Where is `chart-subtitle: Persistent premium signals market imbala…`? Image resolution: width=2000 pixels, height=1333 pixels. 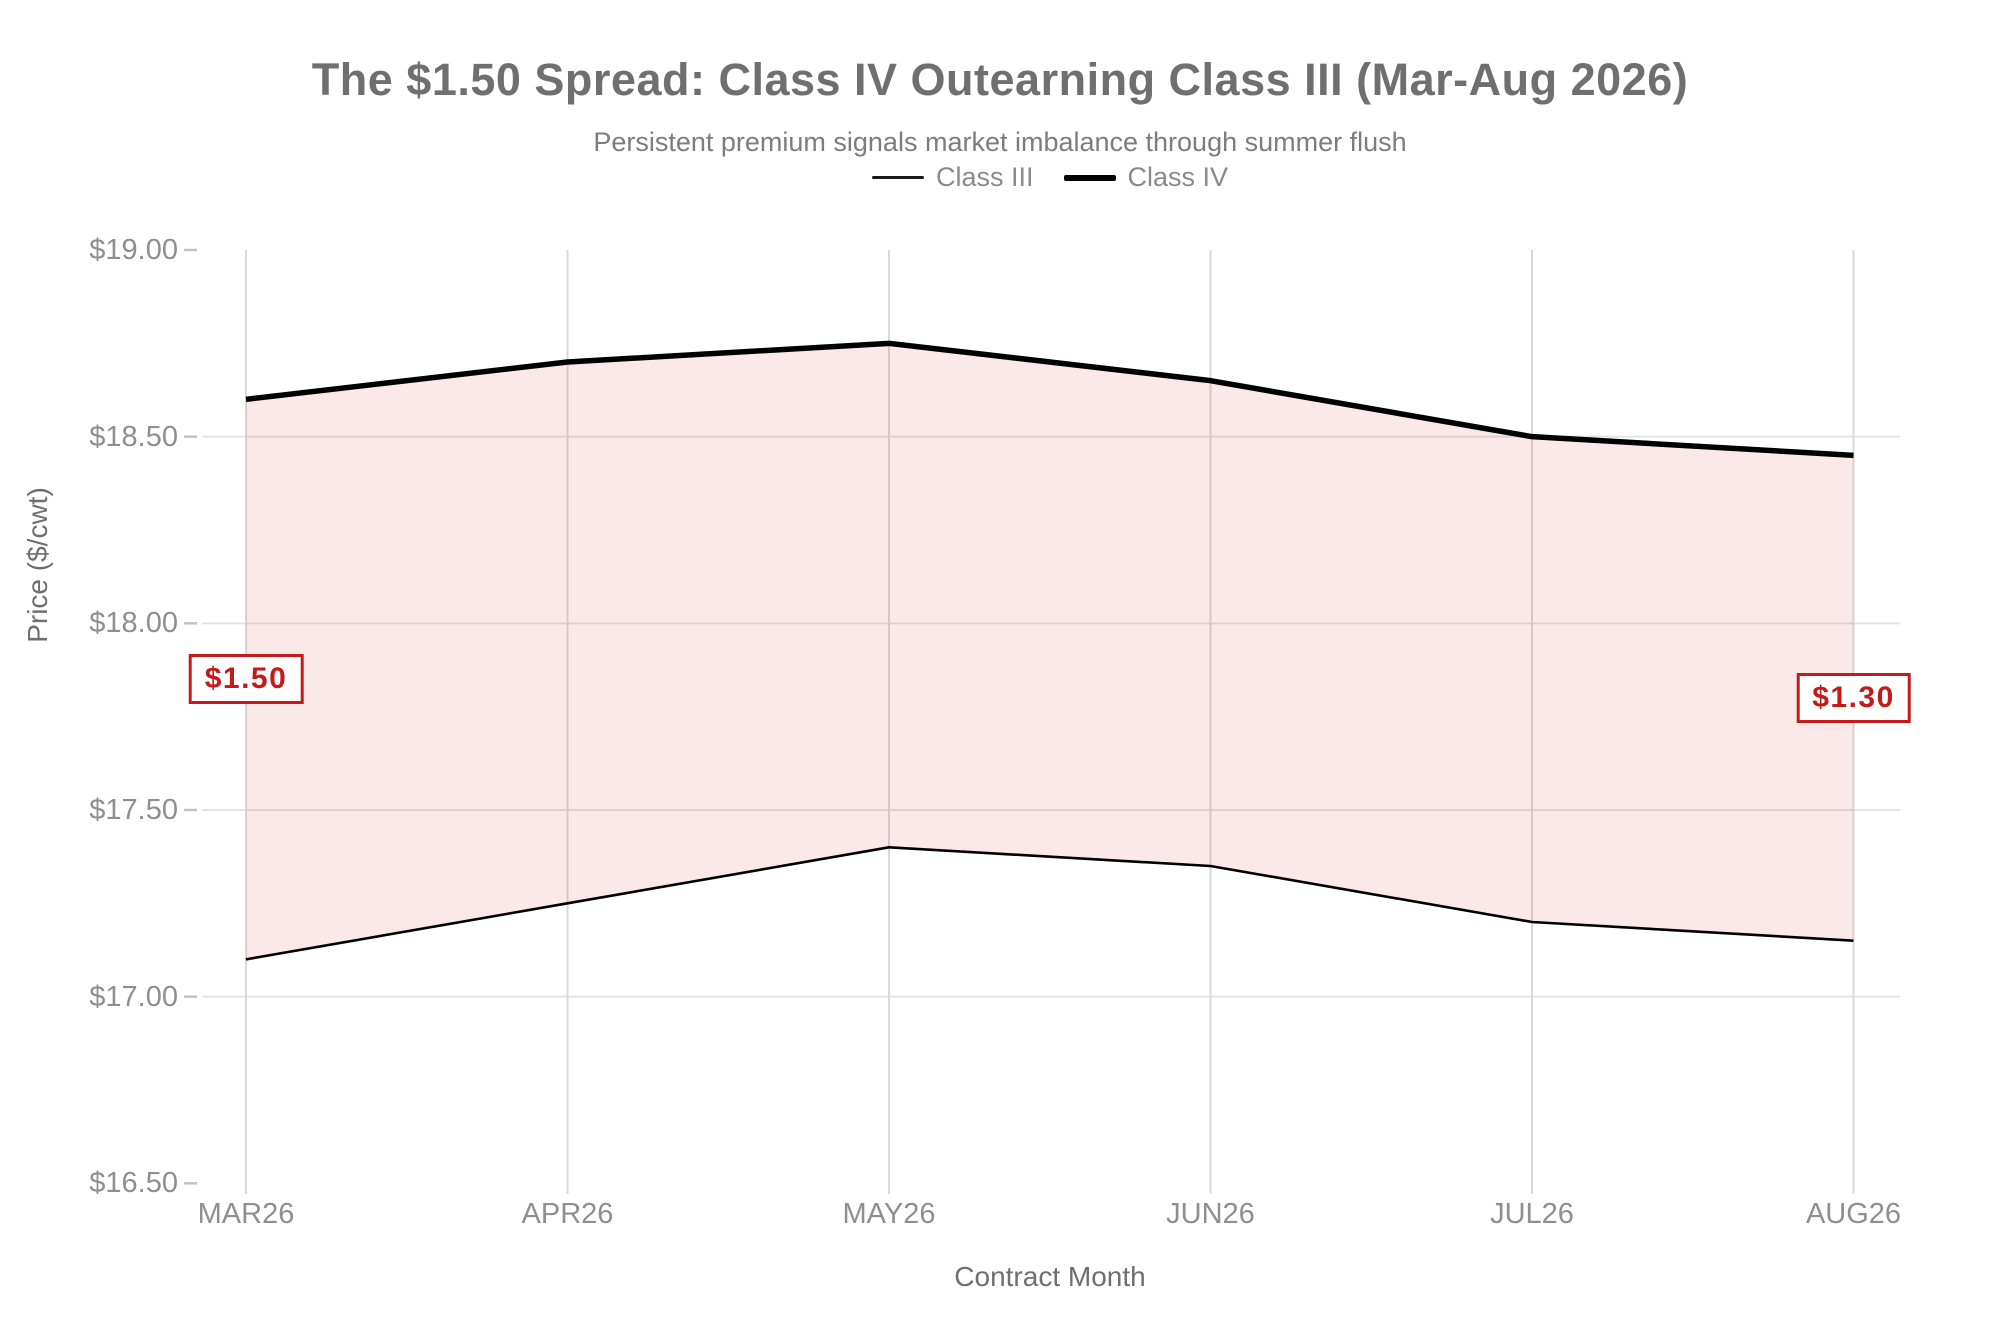 chart-subtitle: Persistent premium signals market imbala… is located at coordinates (1000, 142).